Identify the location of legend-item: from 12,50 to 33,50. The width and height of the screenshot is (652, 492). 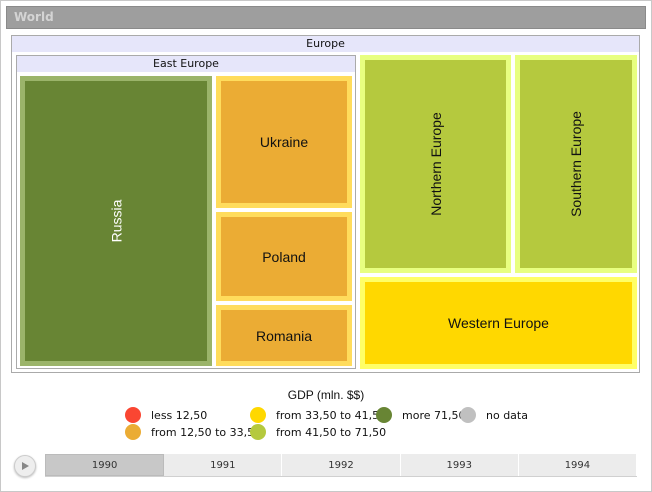
(193, 432).